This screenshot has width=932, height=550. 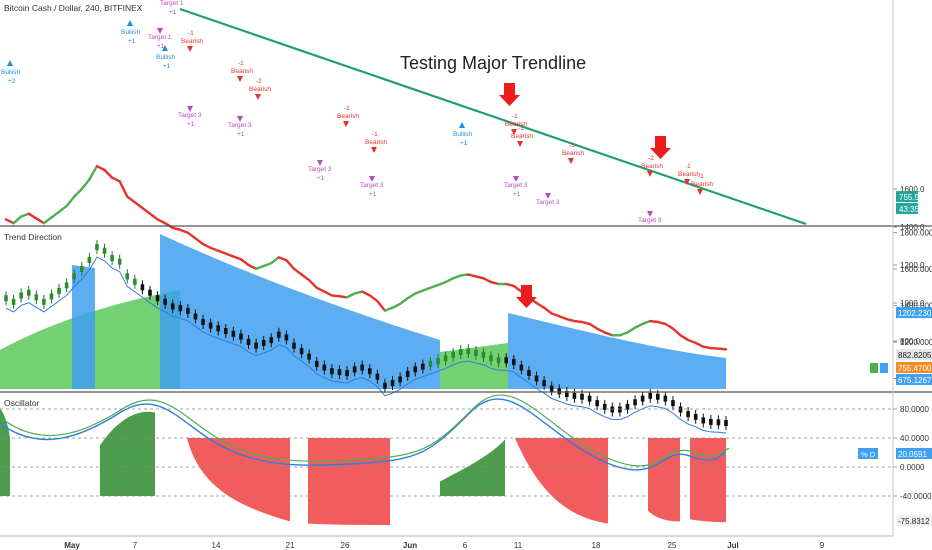 I want to click on target-count: +1, so click(x=161, y=46).